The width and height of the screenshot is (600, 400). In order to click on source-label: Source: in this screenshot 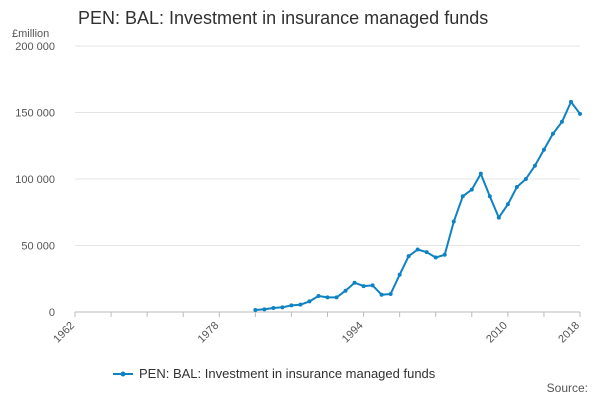, I will do `click(567, 388)`.